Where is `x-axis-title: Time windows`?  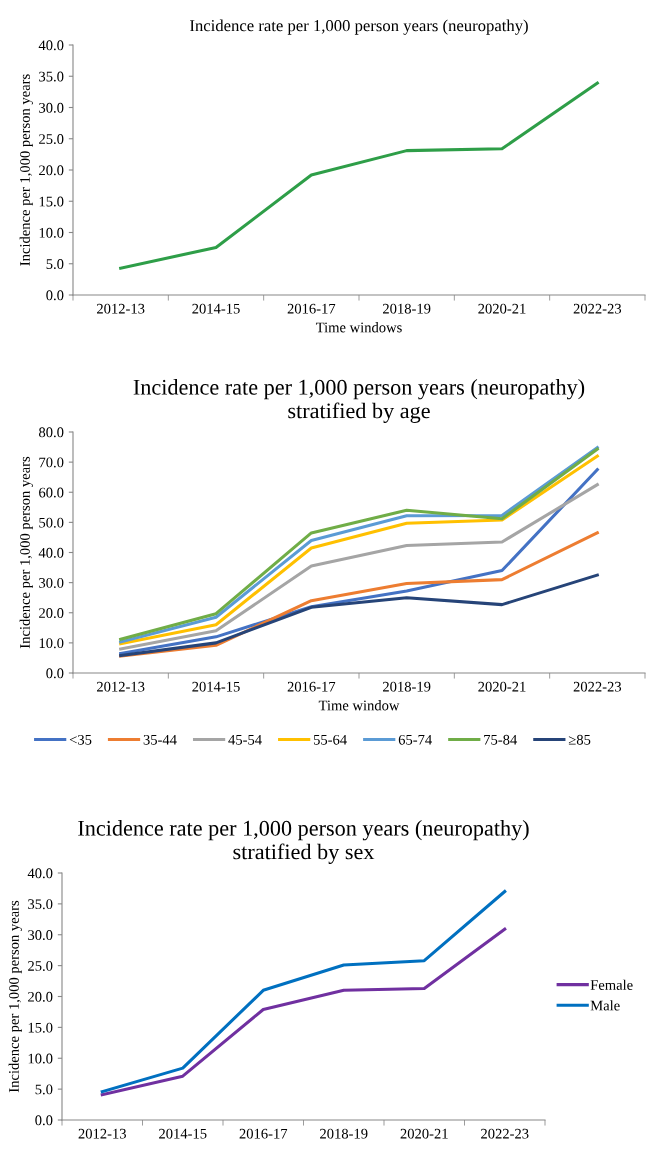 x-axis-title: Time windows is located at coordinates (358, 327).